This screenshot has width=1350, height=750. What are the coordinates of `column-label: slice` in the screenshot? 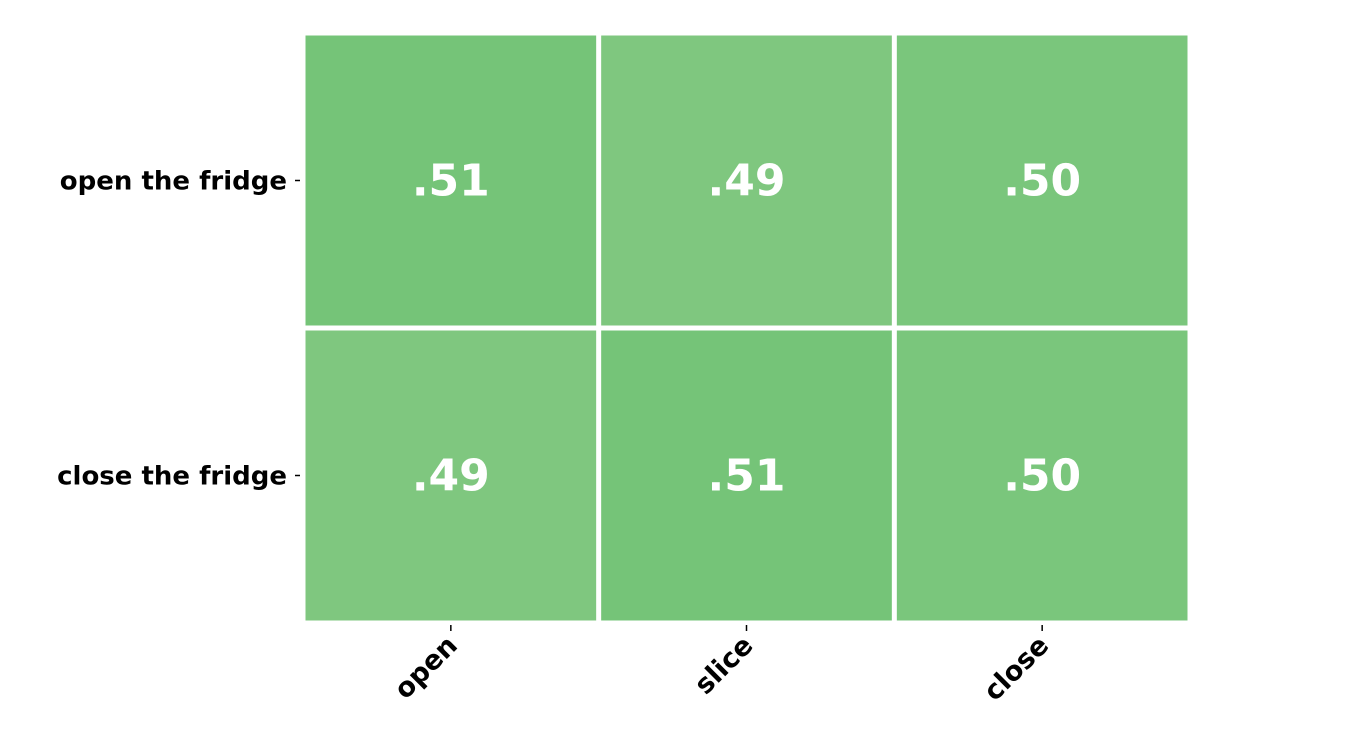 It's located at (724, 665).